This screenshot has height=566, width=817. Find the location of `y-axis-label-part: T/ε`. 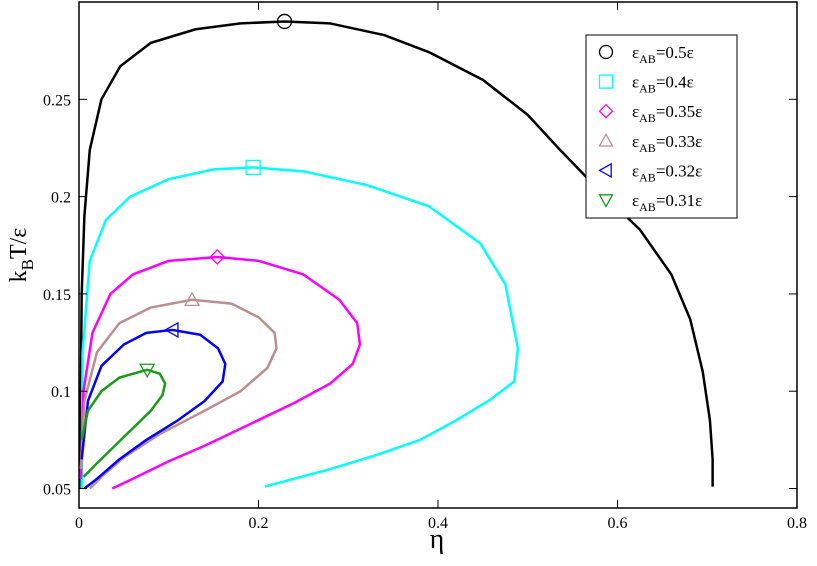

y-axis-label-part: T/ε is located at coordinates (19, 243).